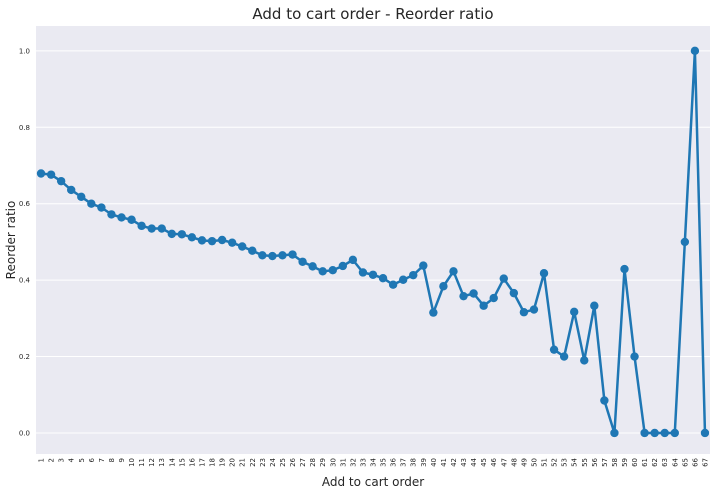 The width and height of the screenshot is (714, 494). I want to click on x-tick-label: 10, so click(132, 462).